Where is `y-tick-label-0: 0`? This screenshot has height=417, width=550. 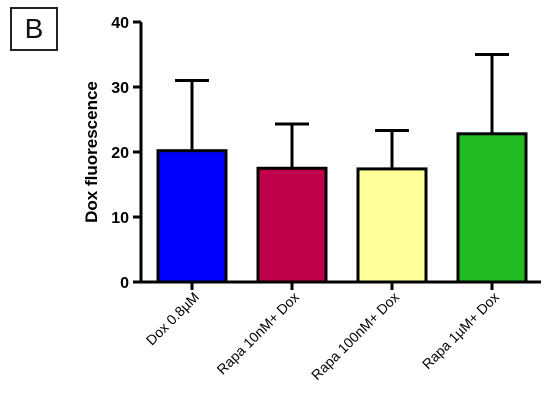
y-tick-label-0: 0 is located at coordinates (124, 283).